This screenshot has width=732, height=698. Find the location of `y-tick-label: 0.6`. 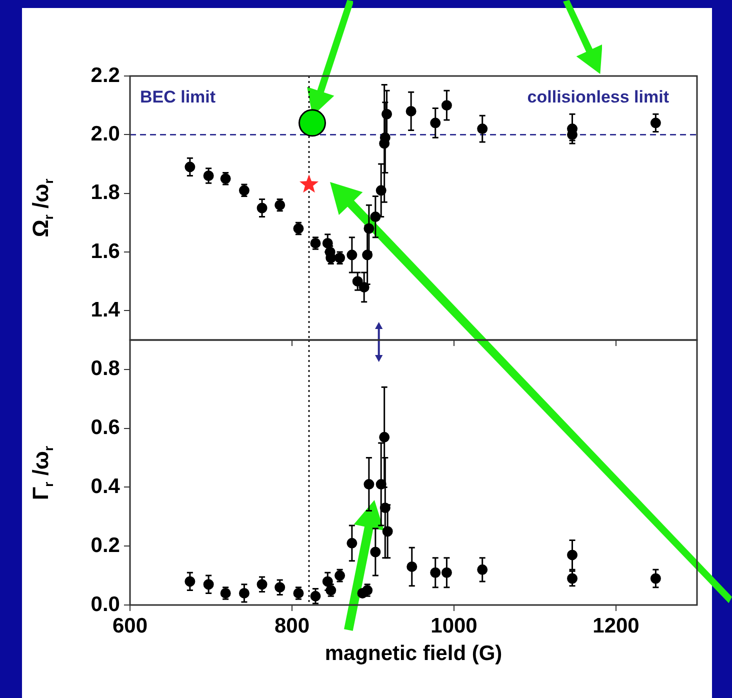

y-tick-label: 0.6 is located at coordinates (105, 428).